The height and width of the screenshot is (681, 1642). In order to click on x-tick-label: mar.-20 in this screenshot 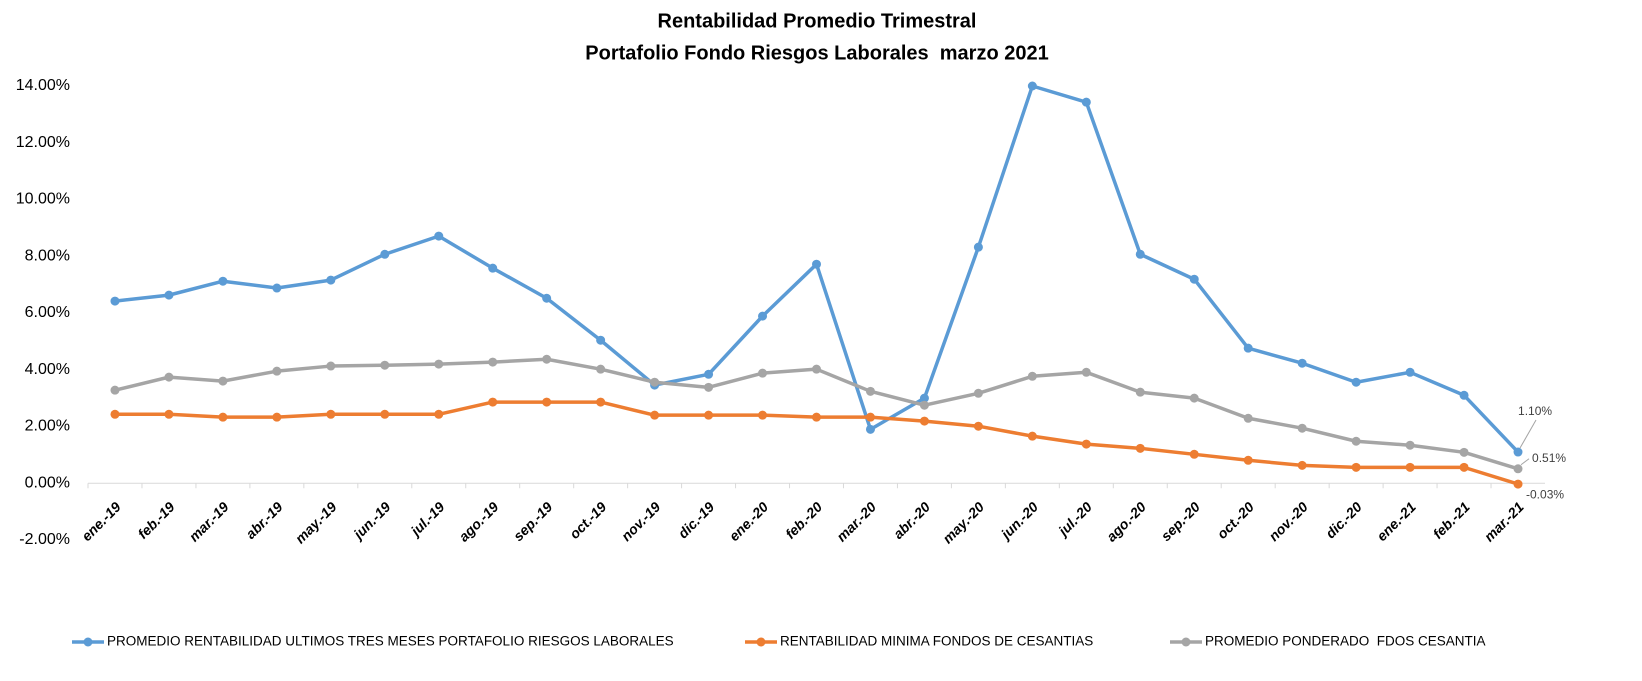, I will do `click(856, 522)`.